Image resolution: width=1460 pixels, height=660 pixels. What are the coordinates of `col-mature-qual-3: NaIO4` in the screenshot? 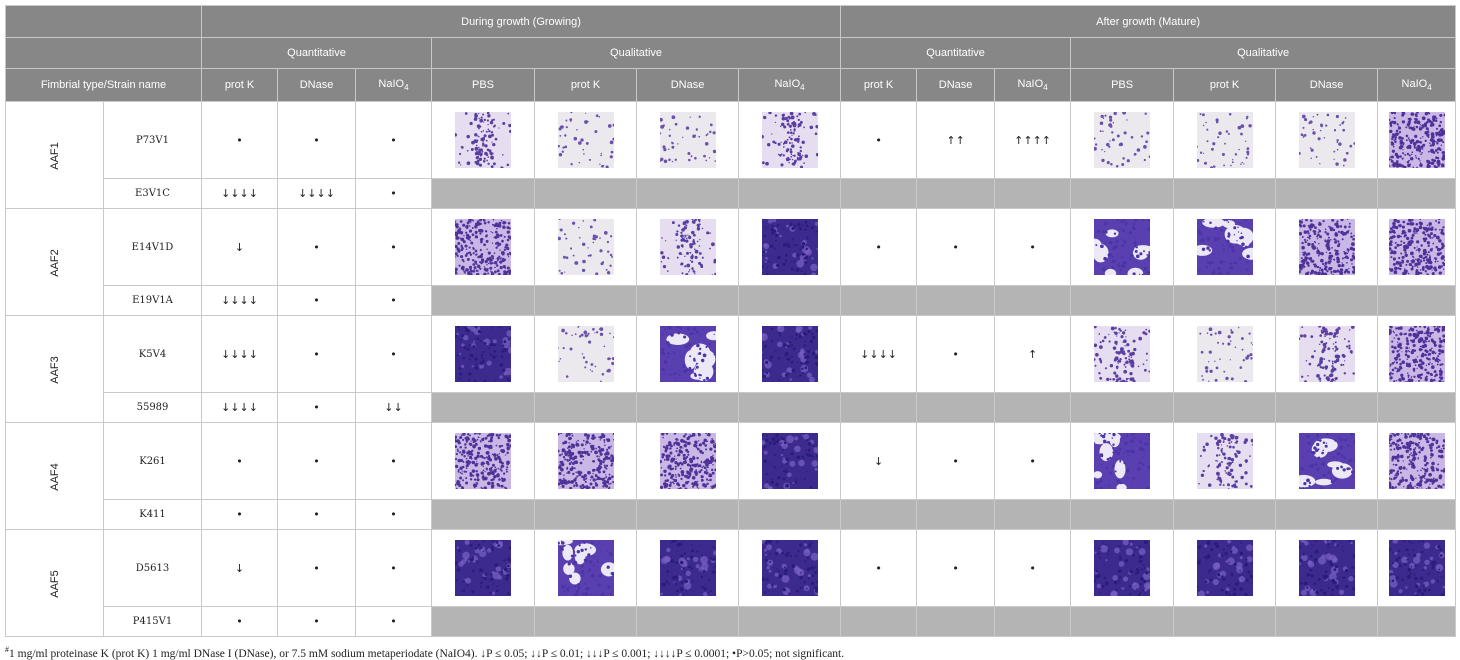 It's located at (1417, 85).